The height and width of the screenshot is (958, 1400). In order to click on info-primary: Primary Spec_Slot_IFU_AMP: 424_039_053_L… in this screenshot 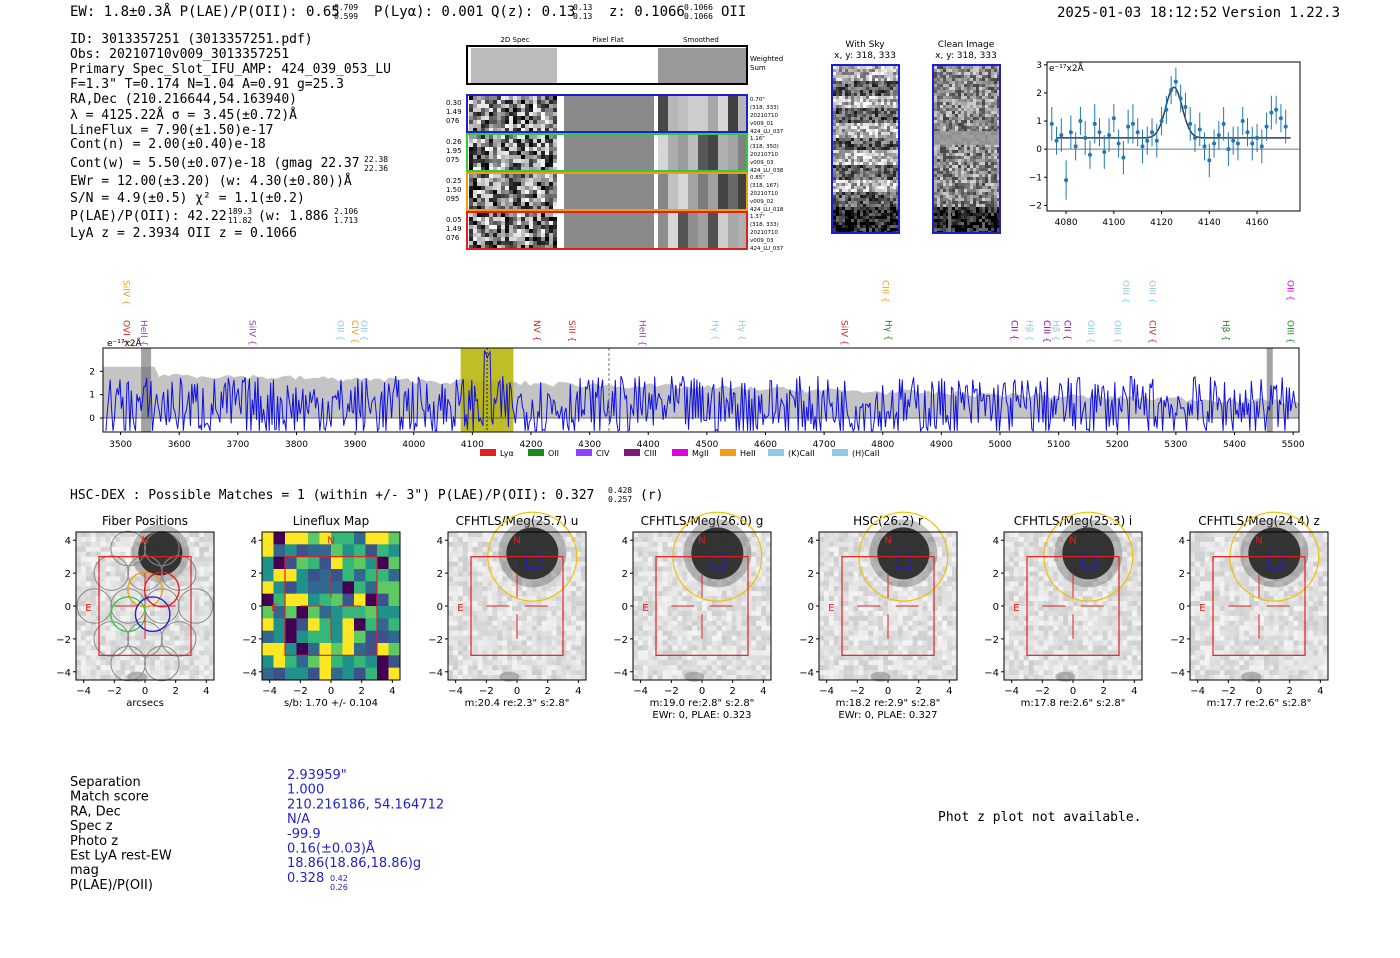, I will do `click(230, 69)`.